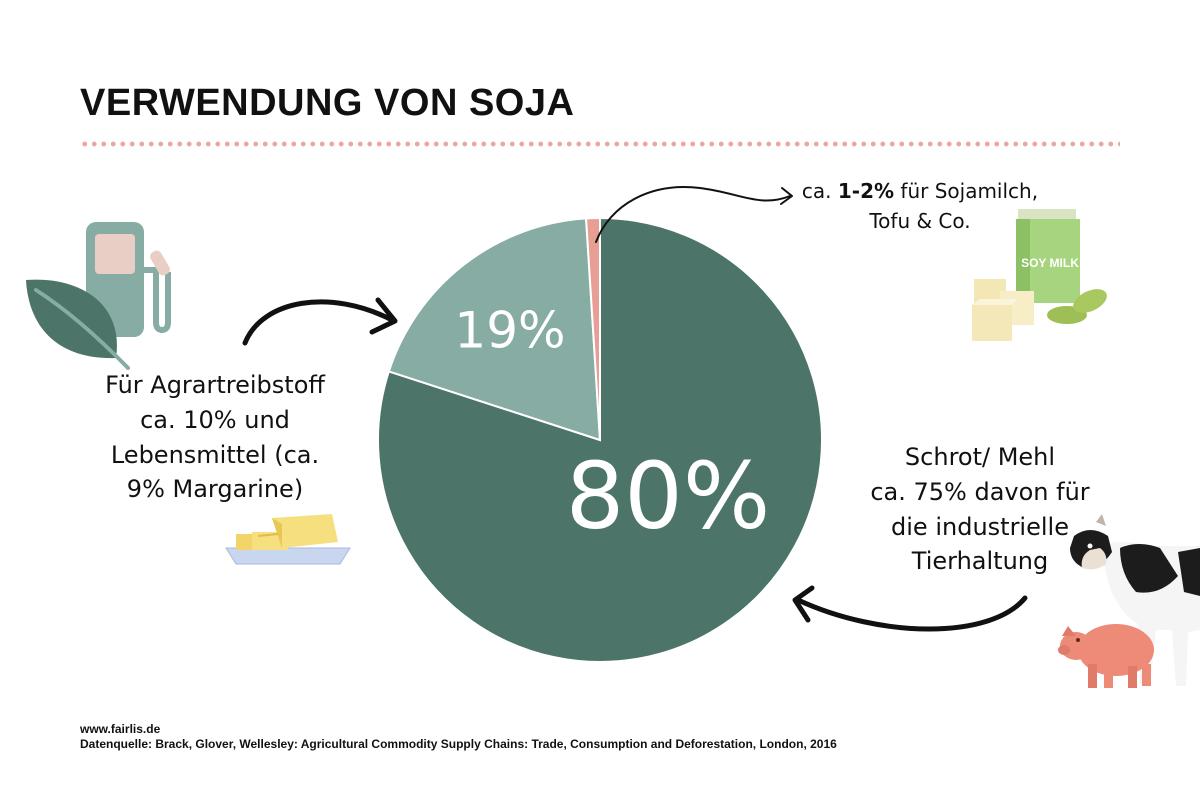 The image size is (1200, 800). I want to click on label-soy-food: ca. 1-2% für Sojamilch, Tofu & Co., so click(920, 206).